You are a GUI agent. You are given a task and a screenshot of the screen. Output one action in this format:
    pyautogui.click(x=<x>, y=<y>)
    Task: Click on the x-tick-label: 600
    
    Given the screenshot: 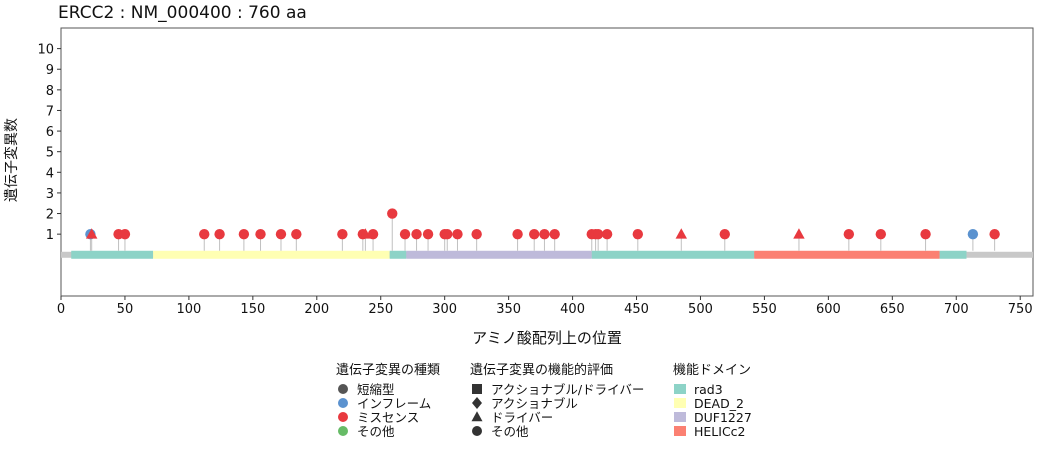 What is the action you would take?
    pyautogui.click(x=828, y=309)
    